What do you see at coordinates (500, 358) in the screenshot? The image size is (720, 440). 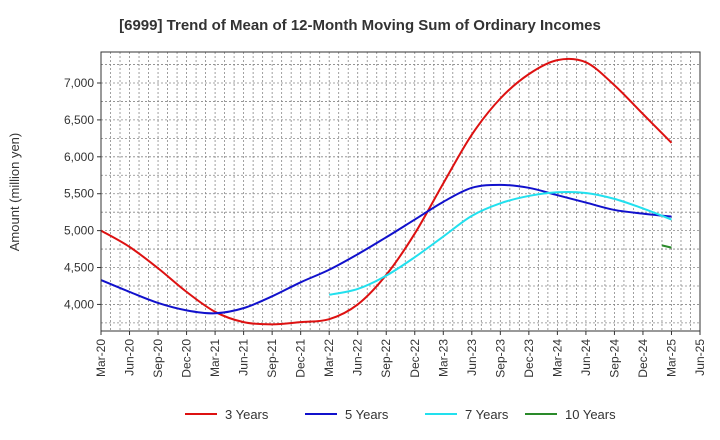 I see `x-tick-label: Sep-23` at bounding box center [500, 358].